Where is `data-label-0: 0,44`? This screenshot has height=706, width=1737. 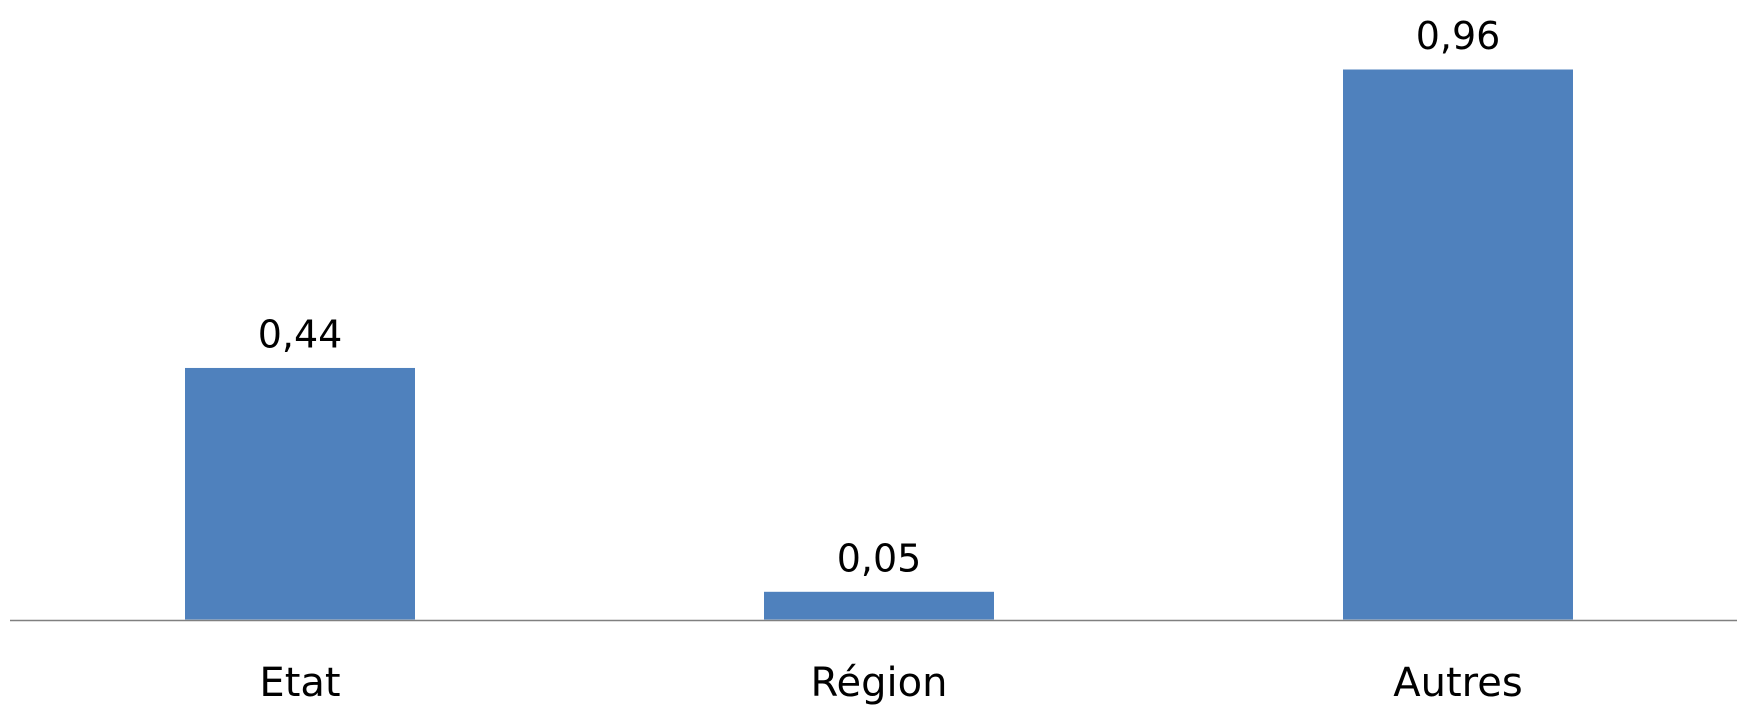
data-label-0: 0,44 is located at coordinates (300, 334).